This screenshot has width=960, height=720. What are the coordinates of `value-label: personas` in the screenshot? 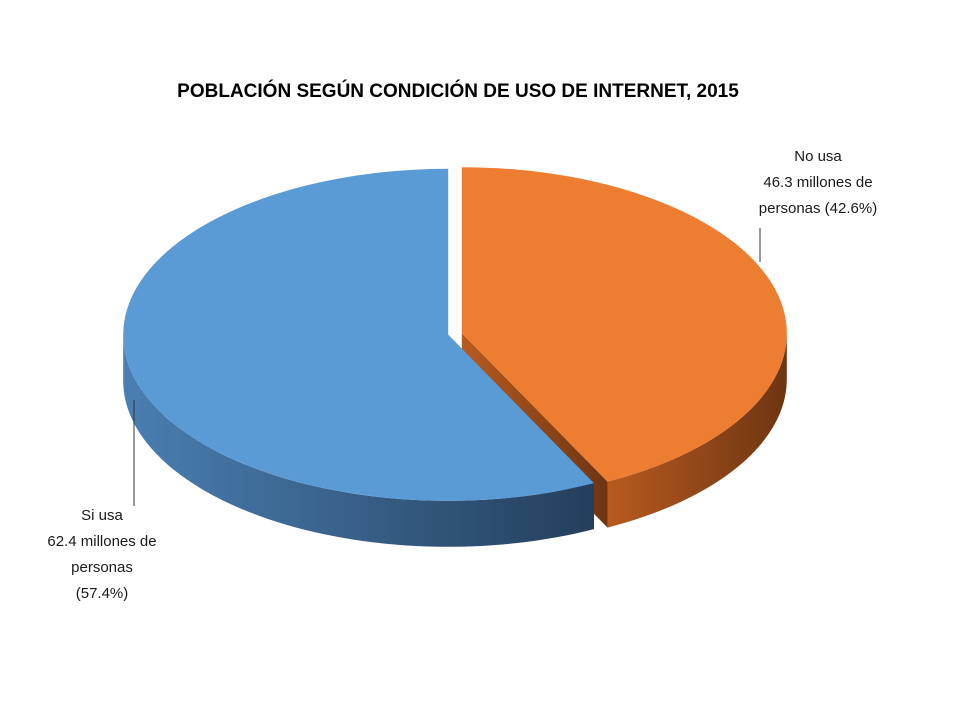 It's located at (102, 567).